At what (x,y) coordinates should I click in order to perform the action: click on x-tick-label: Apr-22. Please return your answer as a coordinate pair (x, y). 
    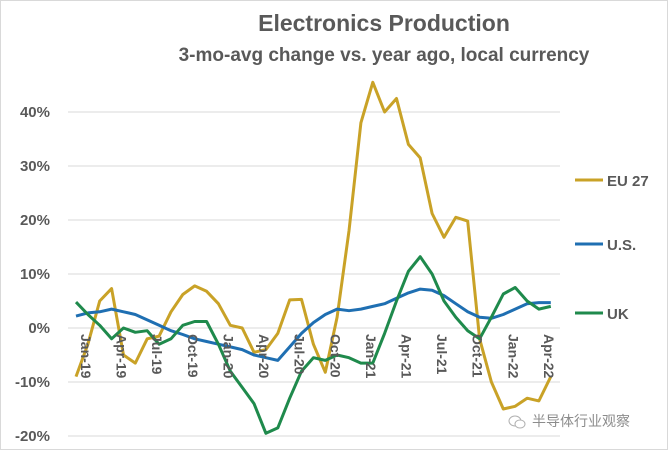
    Looking at the image, I should click on (549, 356).